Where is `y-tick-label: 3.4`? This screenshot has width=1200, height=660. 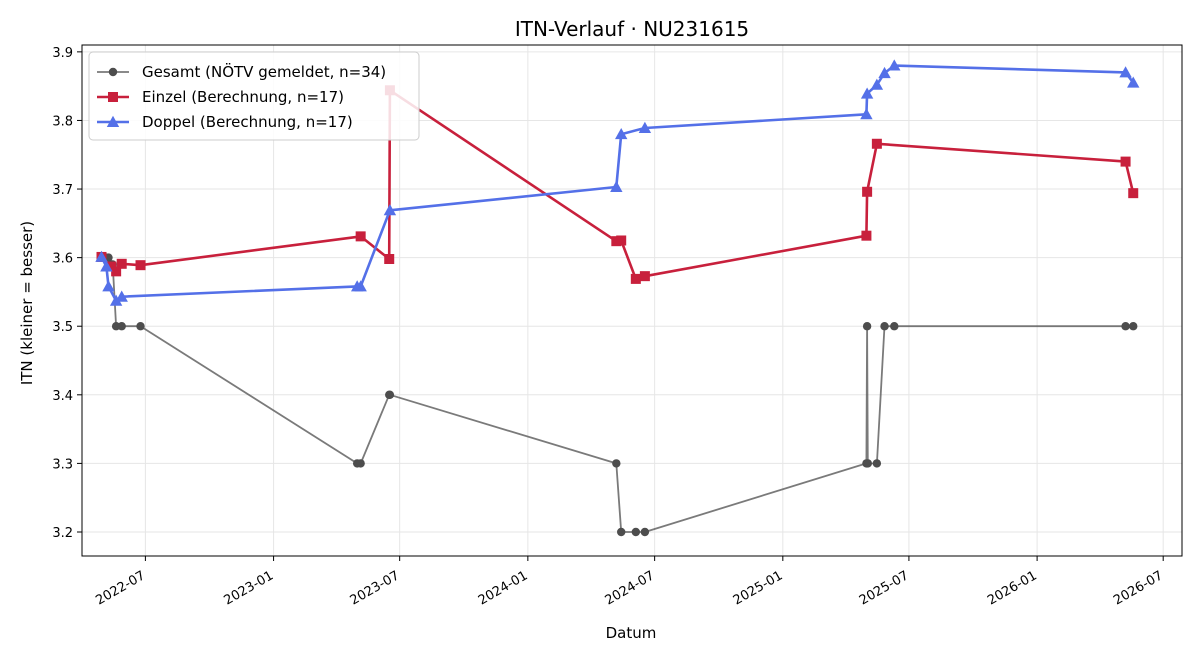 y-tick-label: 3.4 is located at coordinates (62, 396).